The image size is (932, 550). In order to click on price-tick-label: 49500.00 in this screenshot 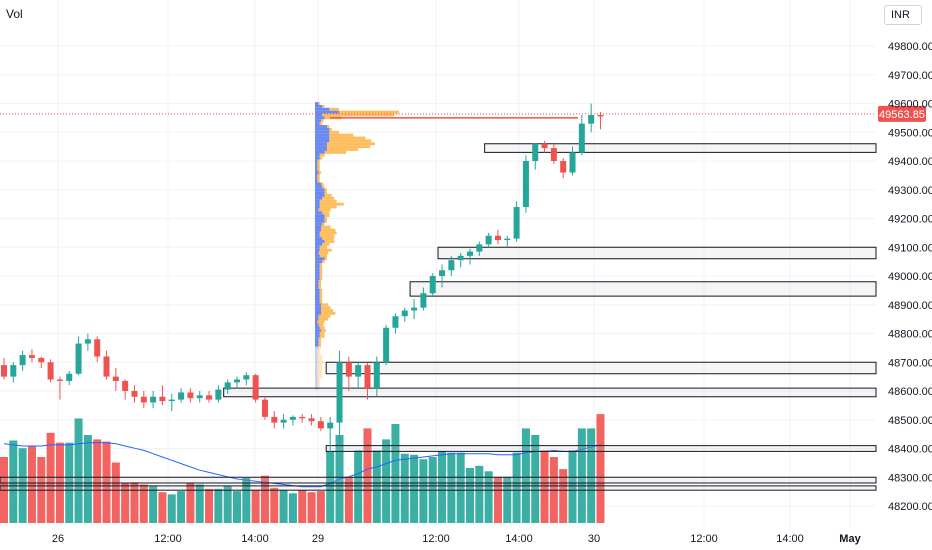, I will do `click(910, 133)`.